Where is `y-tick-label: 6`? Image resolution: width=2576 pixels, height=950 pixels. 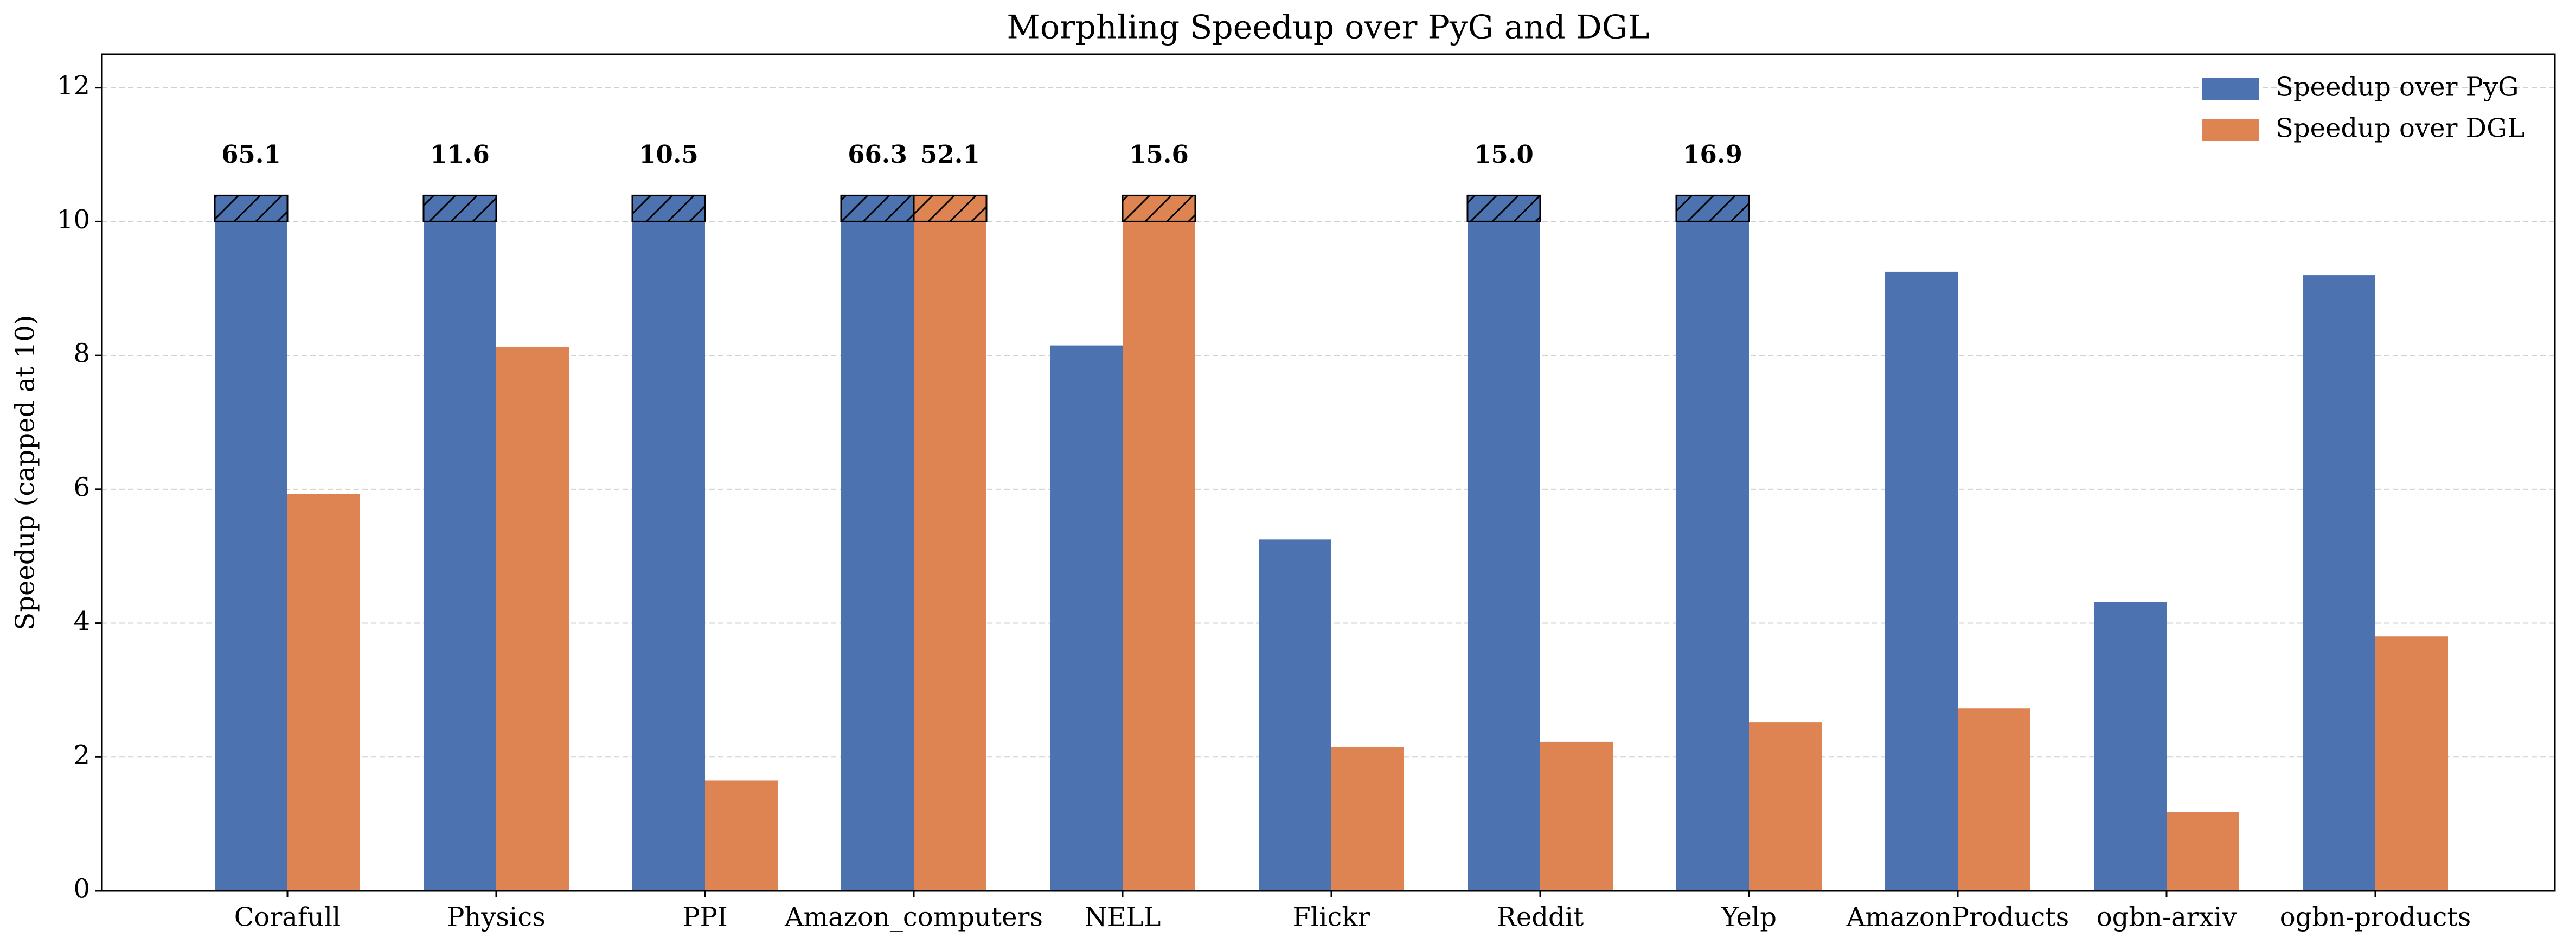 y-tick-label: 6 is located at coordinates (81, 487).